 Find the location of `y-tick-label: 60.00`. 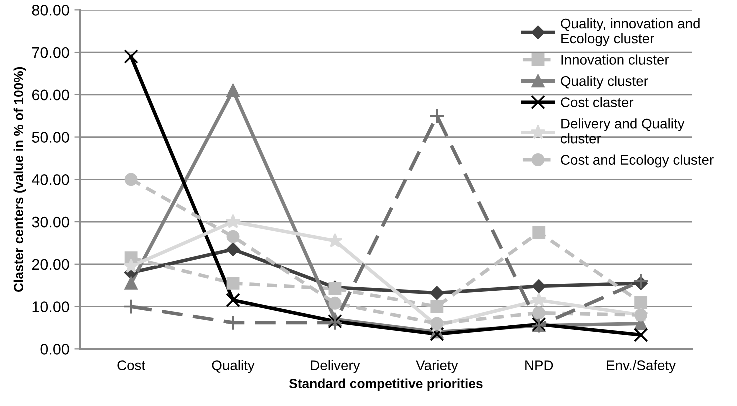

y-tick-label: 60.00 is located at coordinates (51, 95).